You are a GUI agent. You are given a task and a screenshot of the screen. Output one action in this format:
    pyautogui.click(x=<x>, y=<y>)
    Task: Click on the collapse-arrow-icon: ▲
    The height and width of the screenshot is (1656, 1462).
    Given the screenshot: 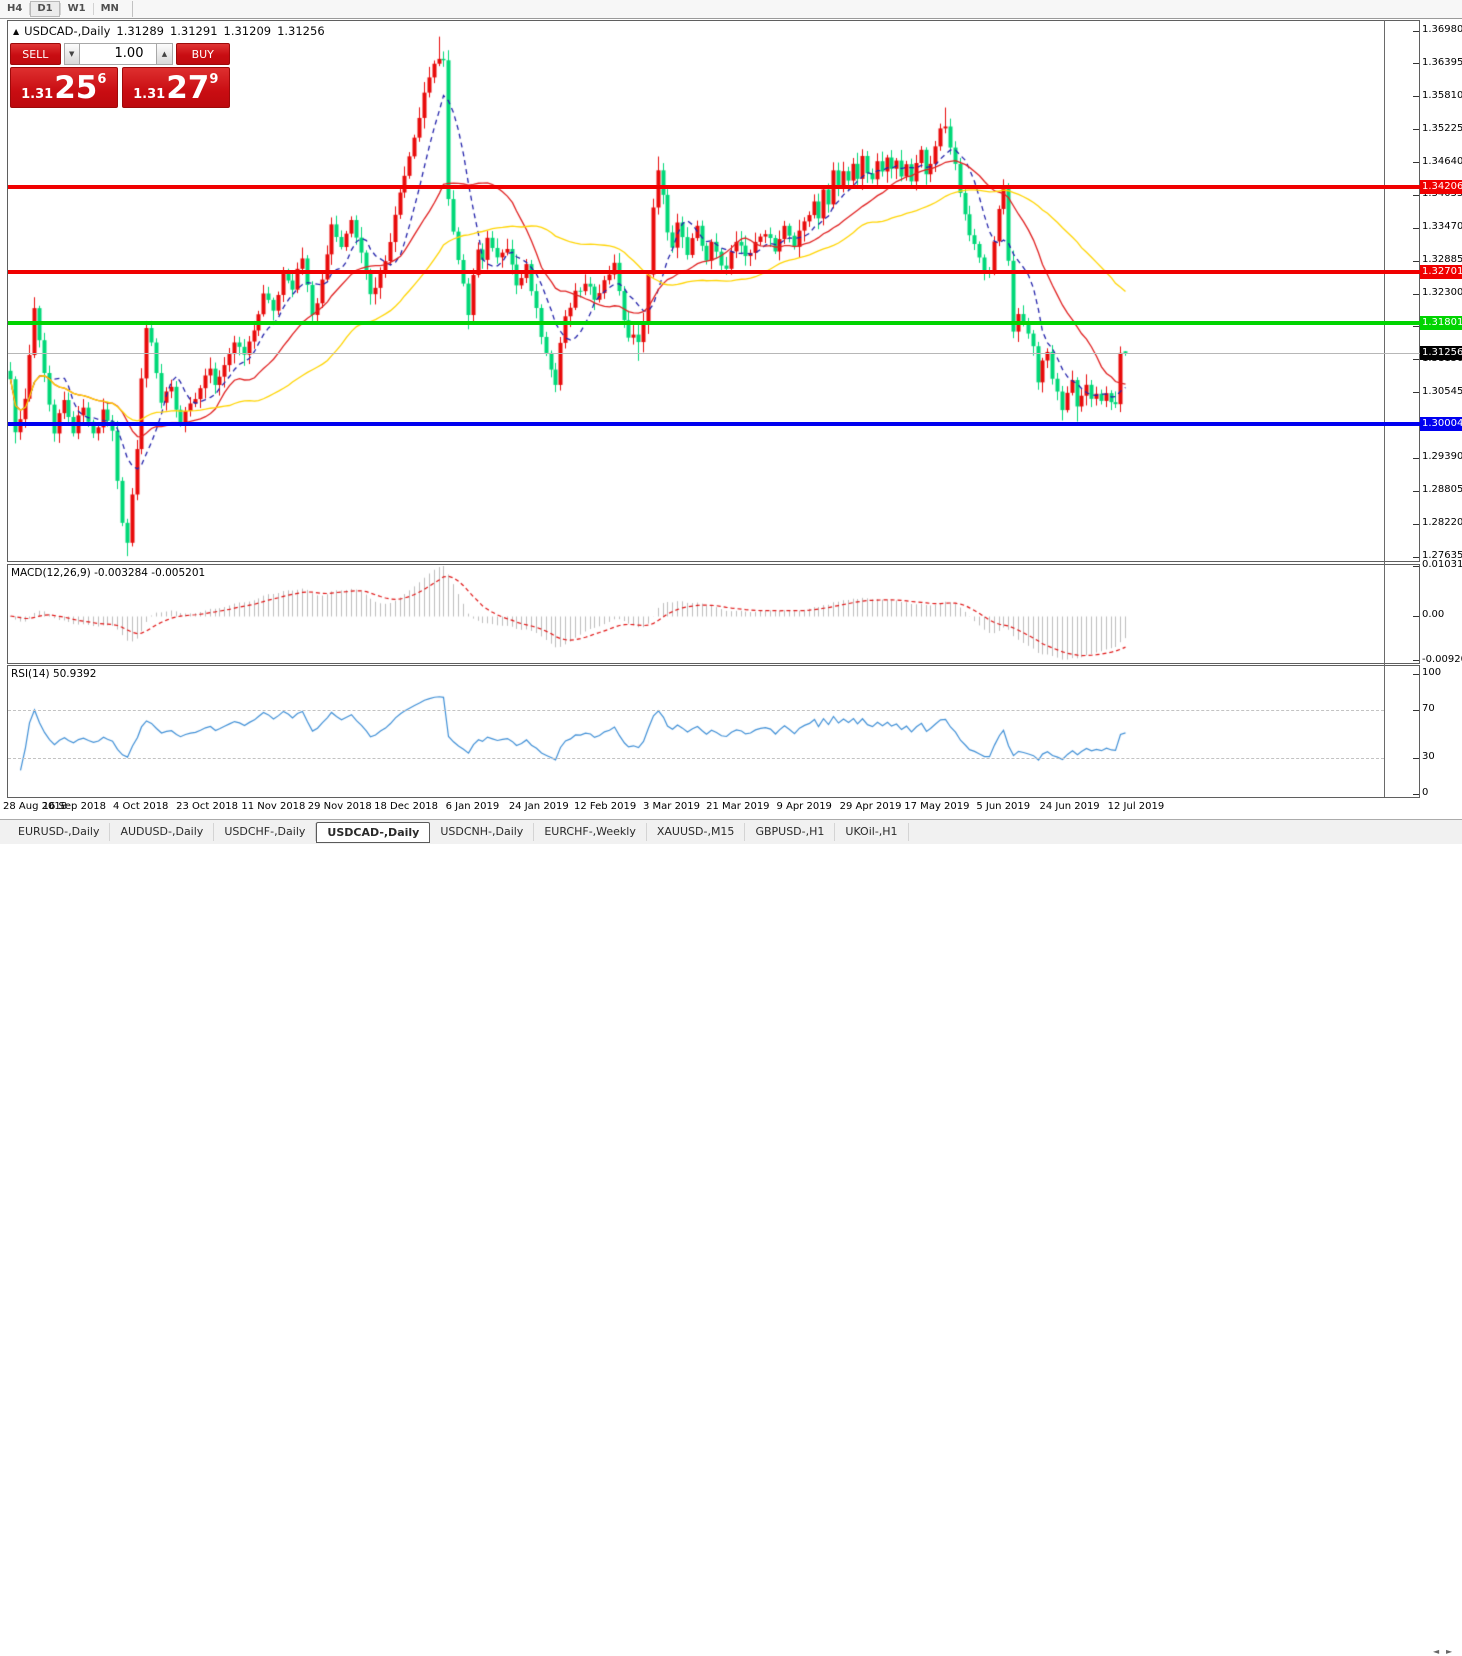 What is the action you would take?
    pyautogui.click(x=16, y=31)
    